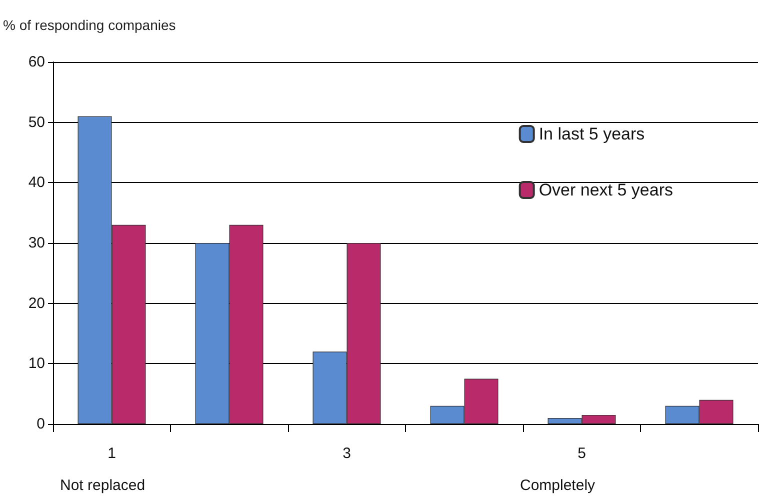 This screenshot has width=778, height=499. I want to click on y-tick-label: 50, so click(36, 122).